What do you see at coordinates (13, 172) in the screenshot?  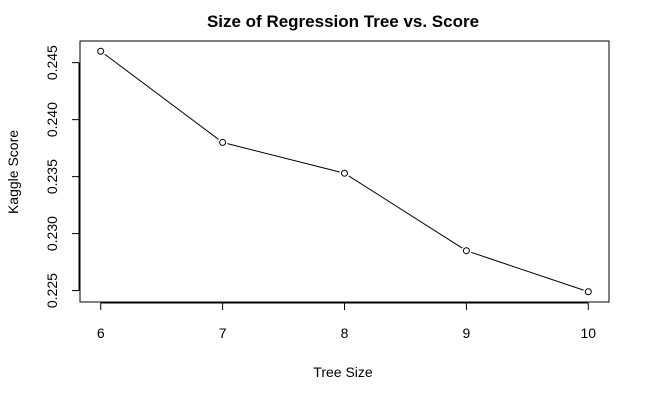 I see `y-axis-label: Kaggle Score` at bounding box center [13, 172].